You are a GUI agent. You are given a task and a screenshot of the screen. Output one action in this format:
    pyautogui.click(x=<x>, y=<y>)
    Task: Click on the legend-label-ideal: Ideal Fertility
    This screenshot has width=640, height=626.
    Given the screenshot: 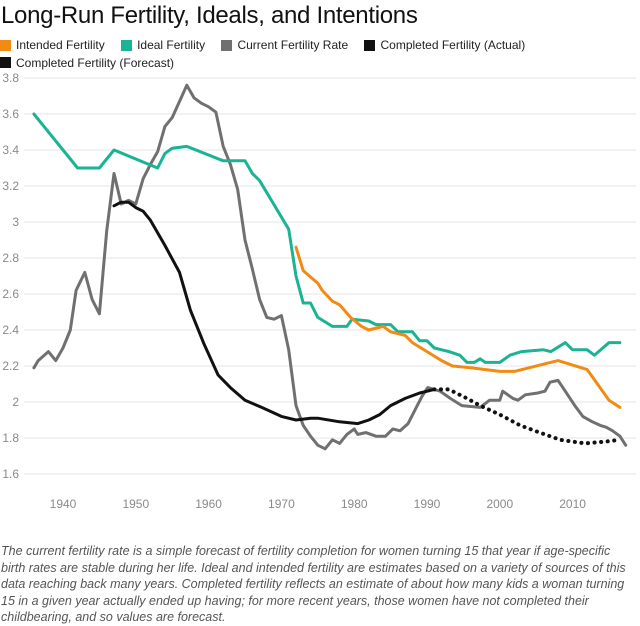 What is the action you would take?
    pyautogui.click(x=171, y=45)
    